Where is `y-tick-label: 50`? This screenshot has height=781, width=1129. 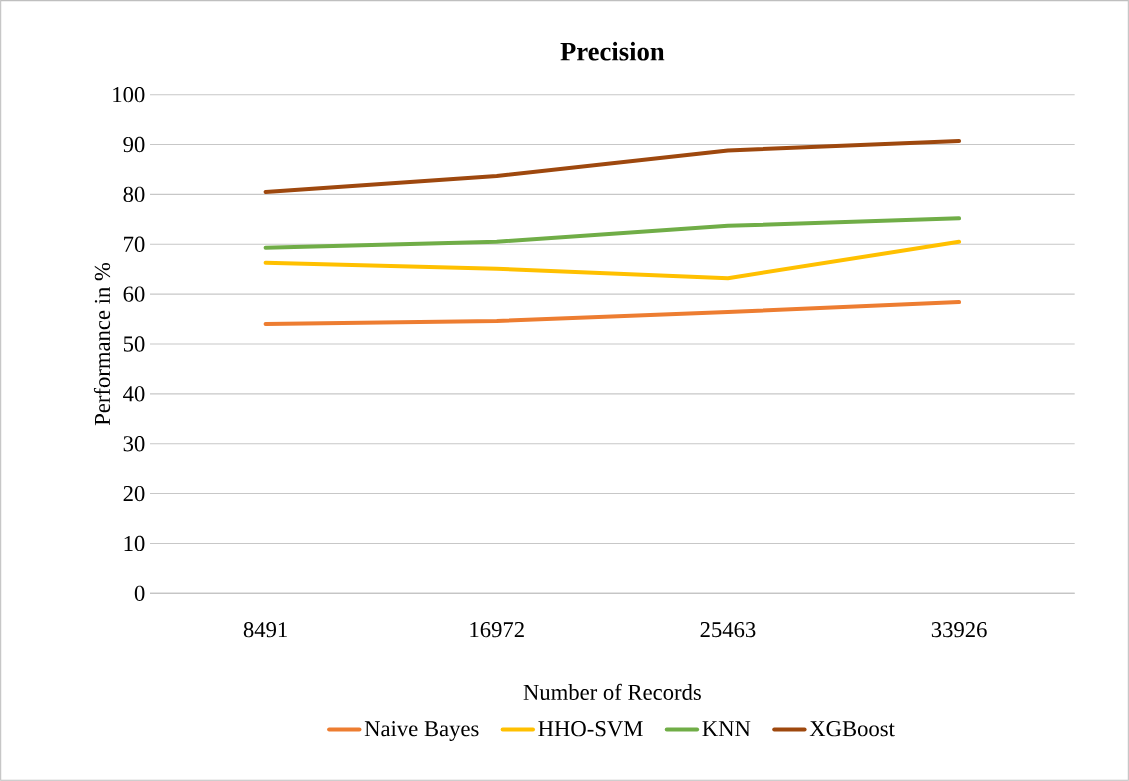 y-tick-label: 50 is located at coordinates (134, 344).